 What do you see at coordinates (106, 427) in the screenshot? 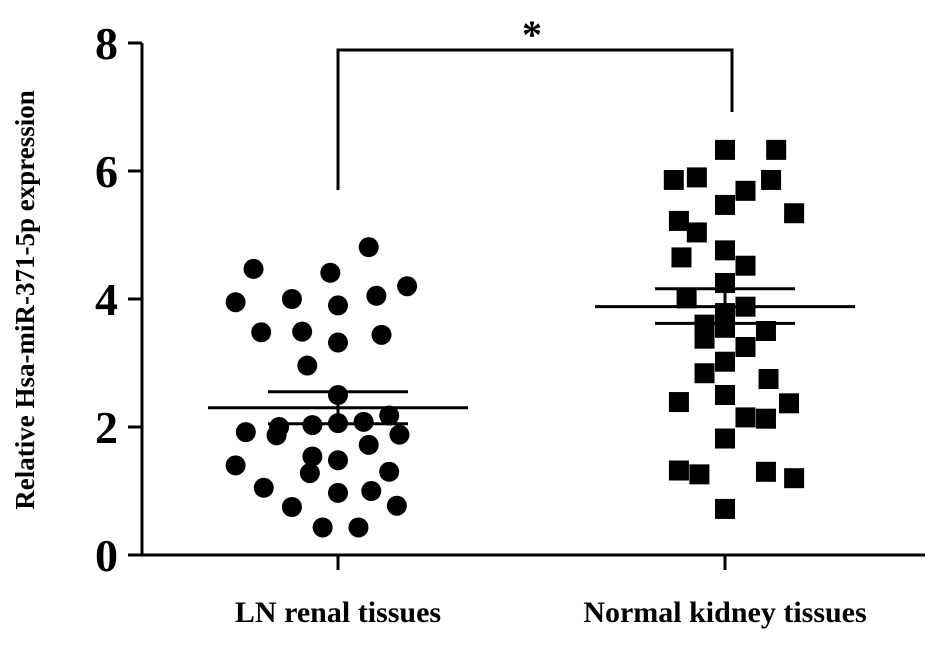
I see `y-tick-label: 2` at bounding box center [106, 427].